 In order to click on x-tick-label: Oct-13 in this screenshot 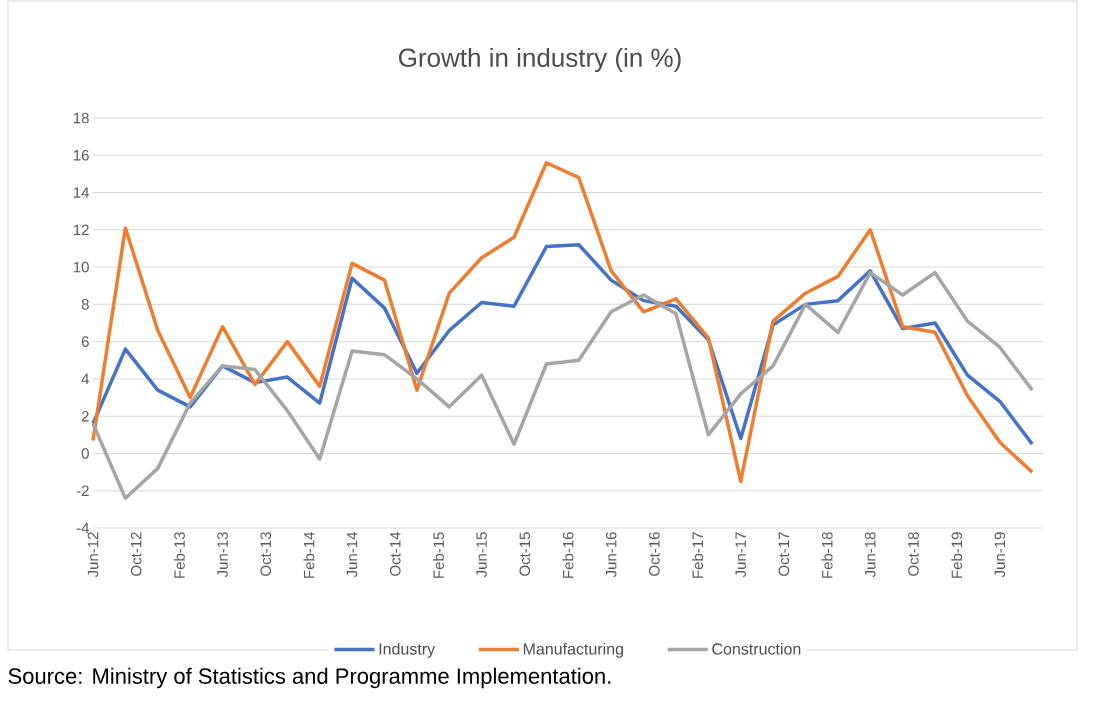, I will do `click(266, 554)`.